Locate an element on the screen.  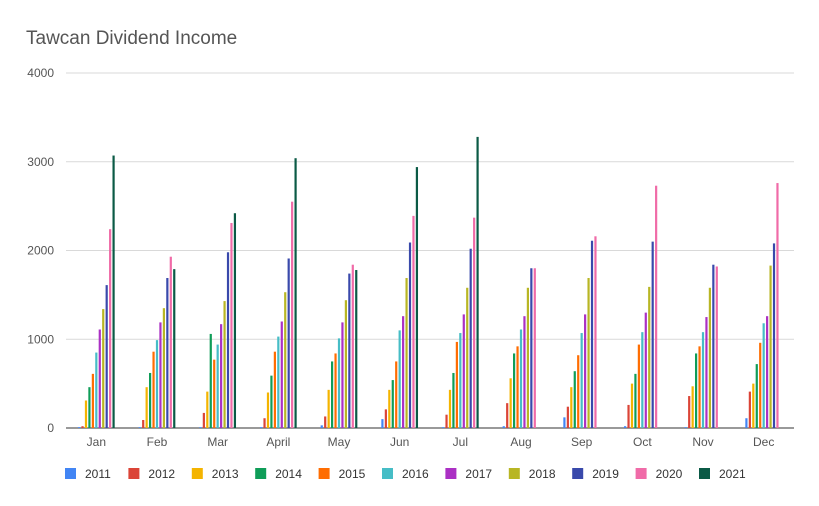
bar-2019-mar is located at coordinates (228, 340).